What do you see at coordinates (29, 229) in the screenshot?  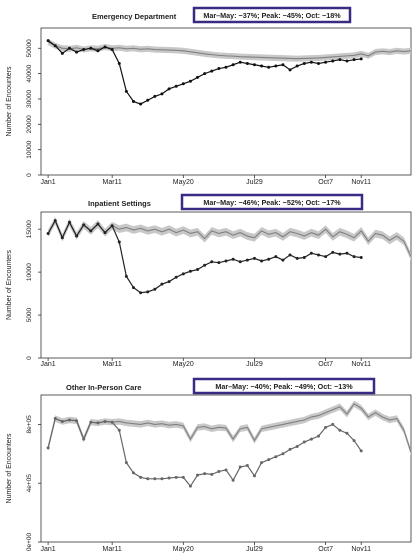 I see `y-tick-label: 15000` at bounding box center [29, 229].